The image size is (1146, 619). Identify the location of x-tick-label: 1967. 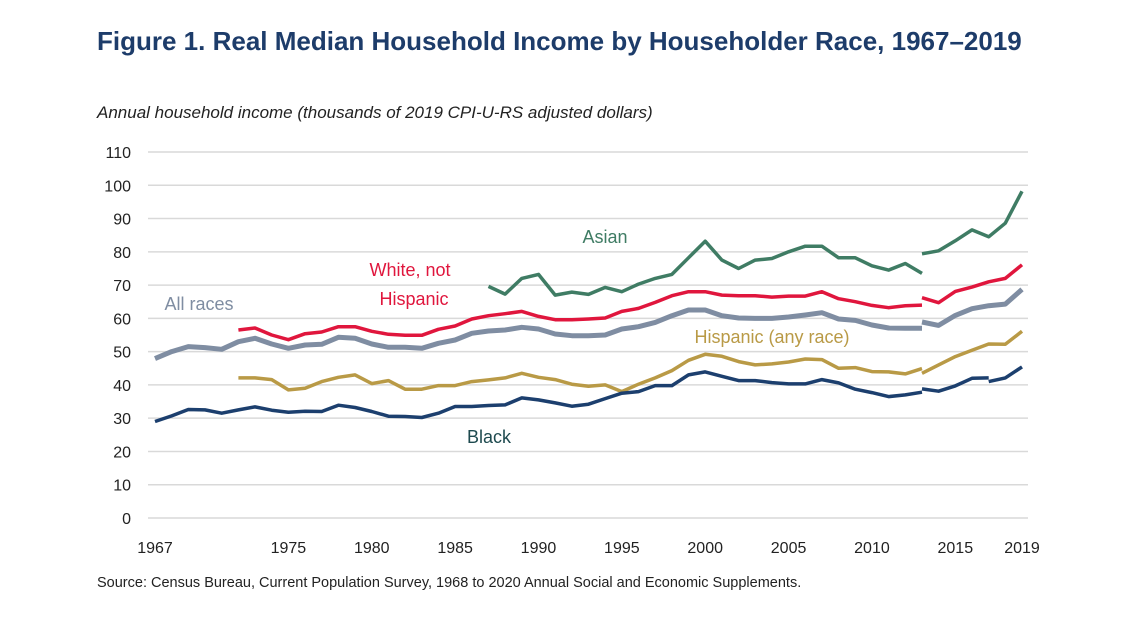
(155, 548).